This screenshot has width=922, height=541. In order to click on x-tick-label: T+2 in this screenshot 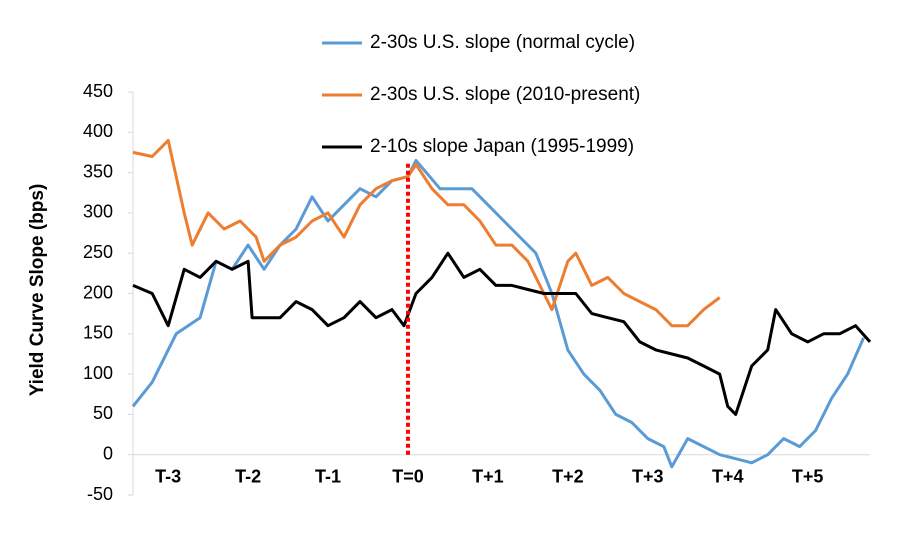, I will do `click(568, 476)`.